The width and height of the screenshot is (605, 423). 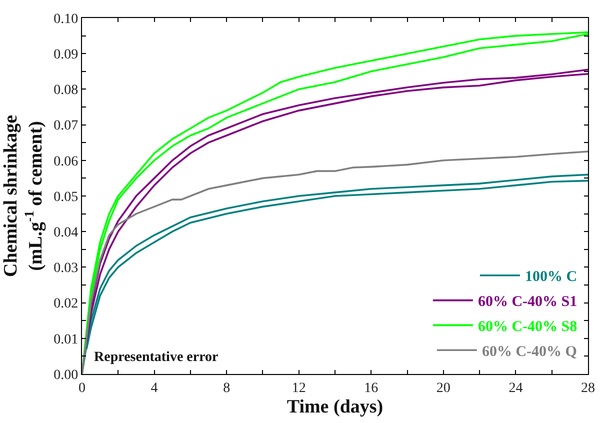 What do you see at coordinates (66, 268) in the screenshot?
I see `y-tick-label: 0.03` at bounding box center [66, 268].